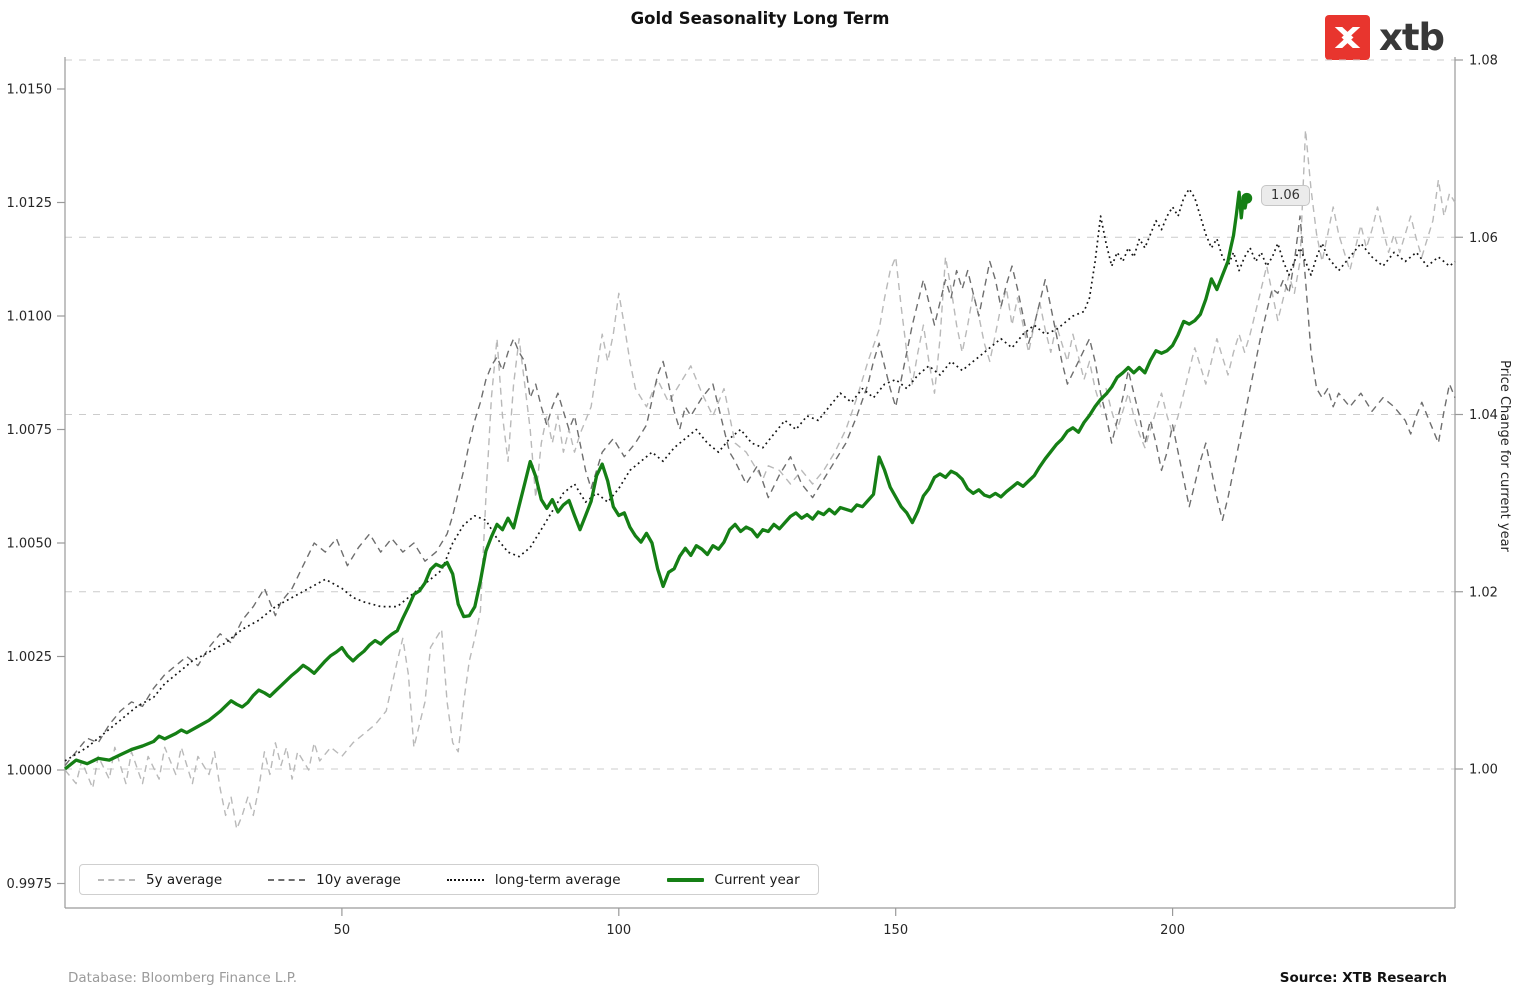 This screenshot has height=1005, width=1520. What do you see at coordinates (1172, 930) in the screenshot?
I see `x-tick-label: 200` at bounding box center [1172, 930].